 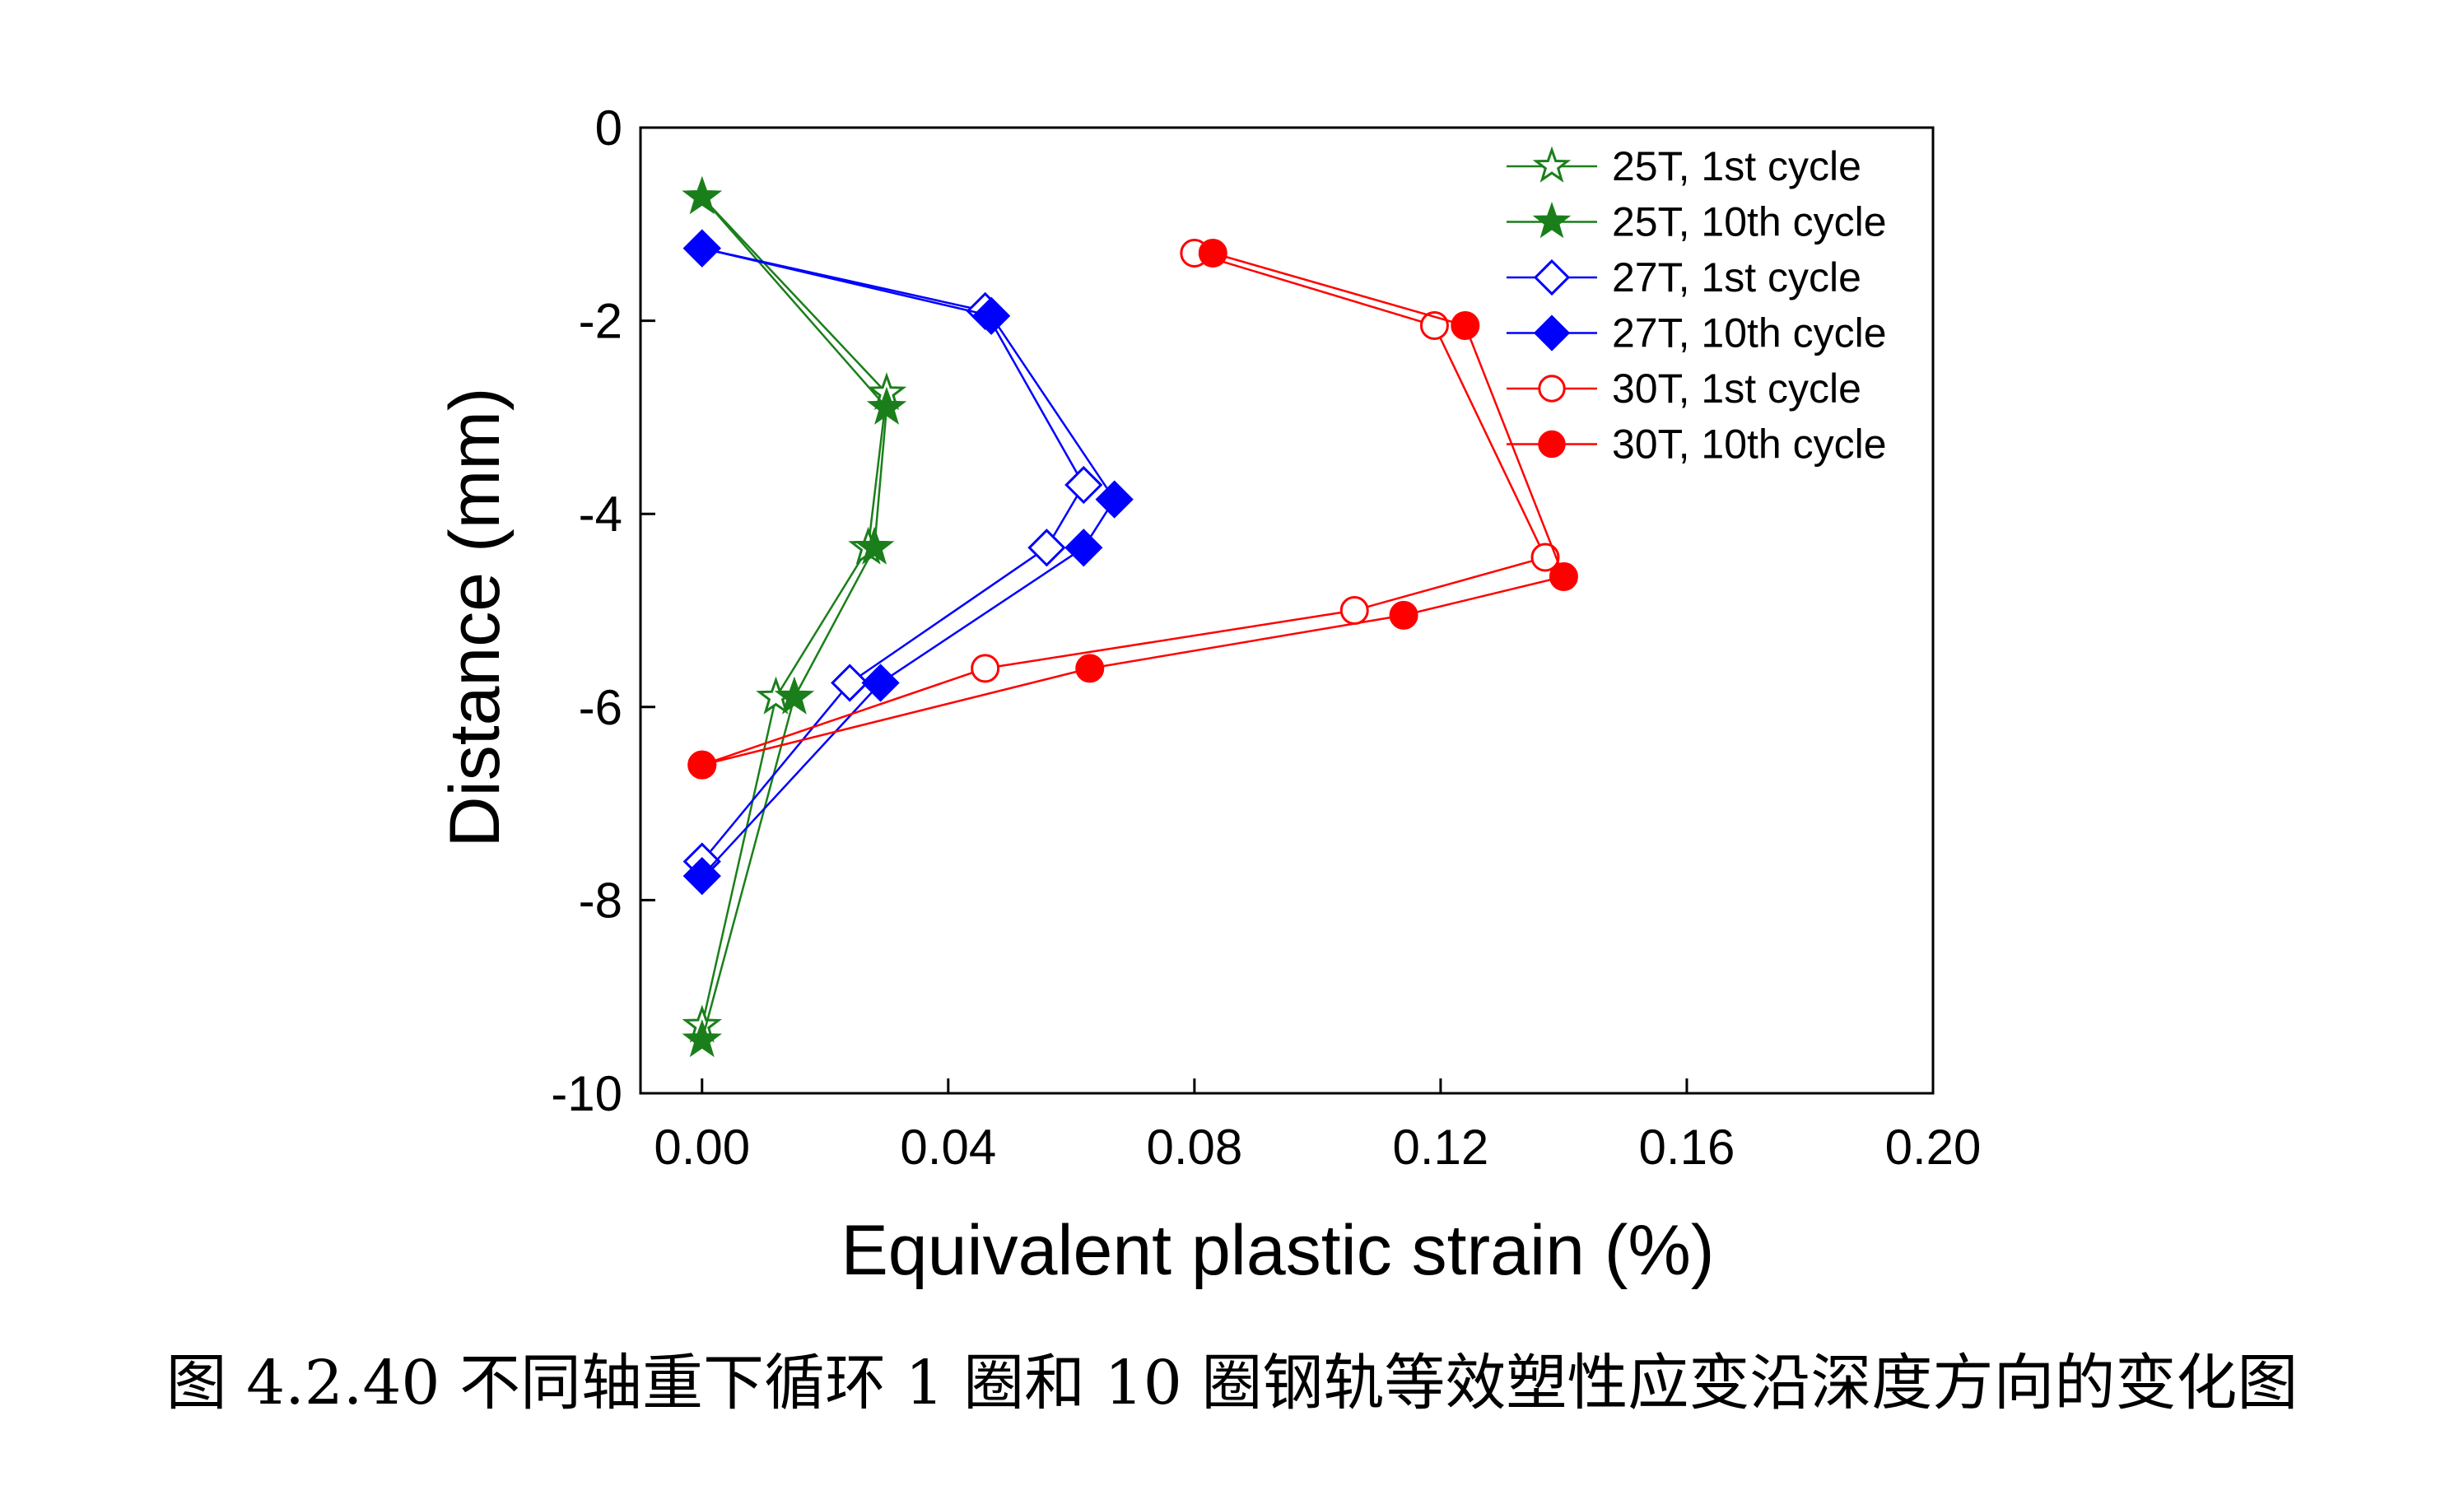 What do you see at coordinates (1277, 1250) in the screenshot?
I see `x-axis-title: Equivalent plastic strain (%)` at bounding box center [1277, 1250].